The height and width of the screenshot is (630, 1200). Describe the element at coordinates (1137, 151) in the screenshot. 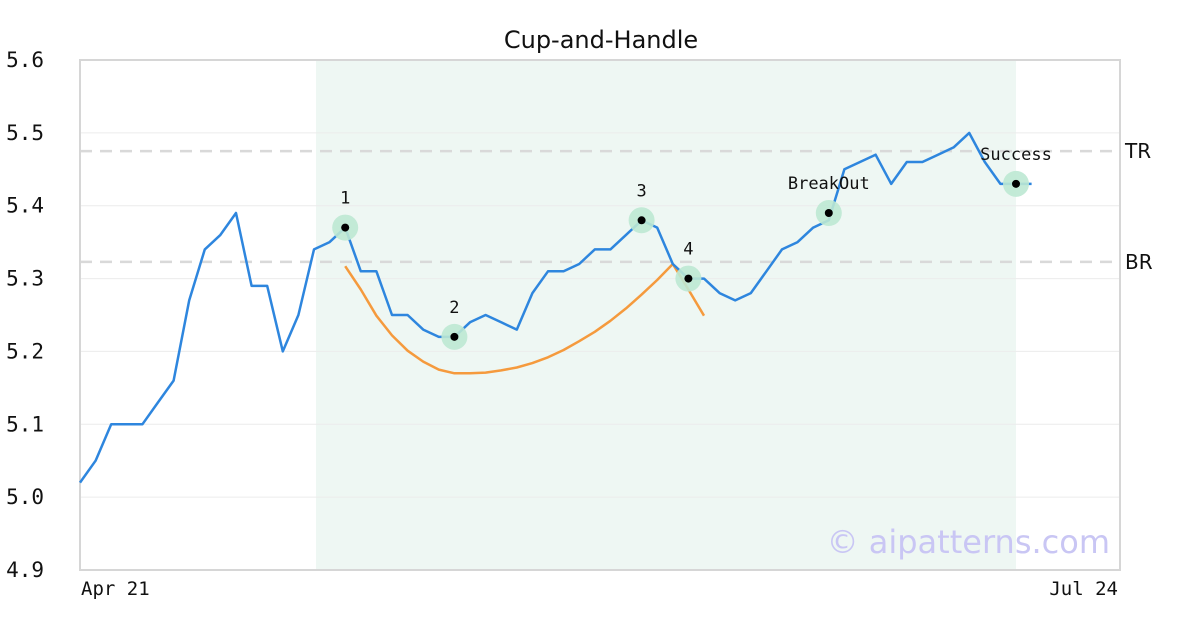

I see `level-label-tr: TR` at that location.